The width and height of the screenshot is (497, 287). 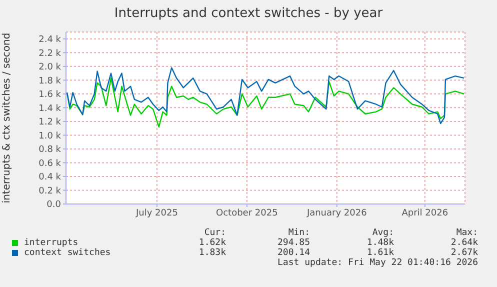 What do you see at coordinates (466, 233) in the screenshot?
I see `text: Max:` at bounding box center [466, 233].